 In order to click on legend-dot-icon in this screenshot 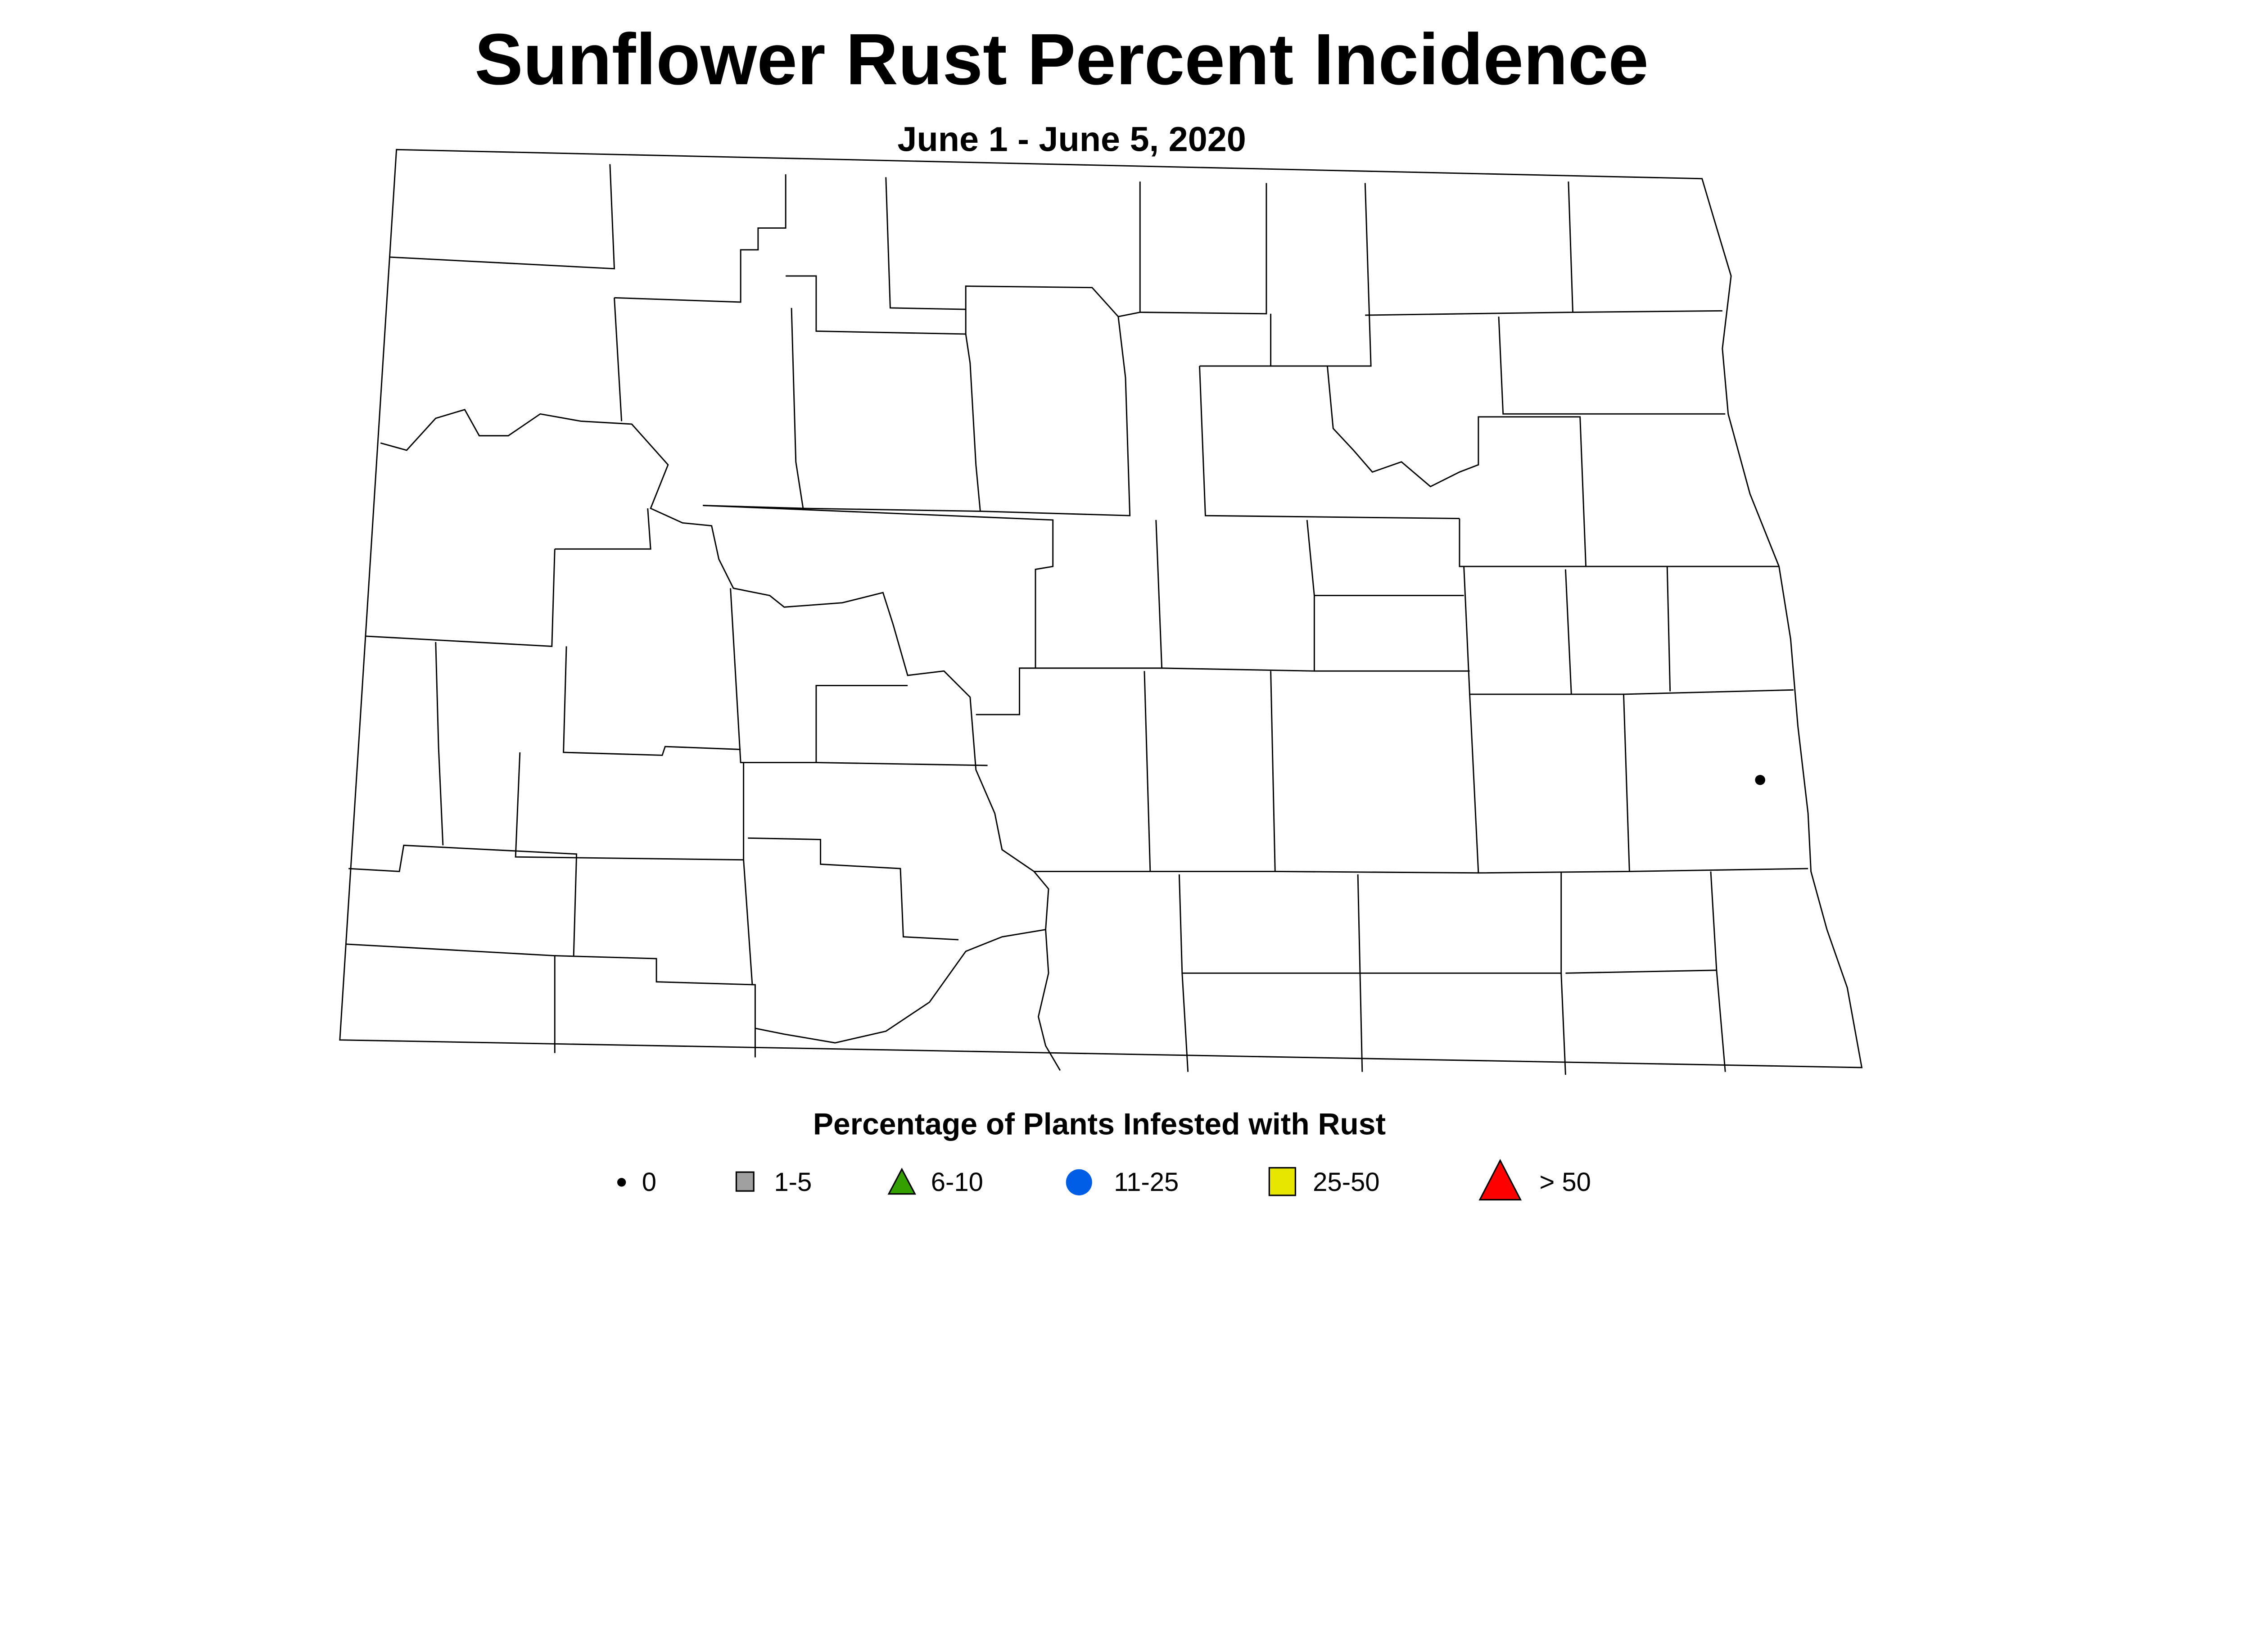, I will do `click(621, 1183)`.